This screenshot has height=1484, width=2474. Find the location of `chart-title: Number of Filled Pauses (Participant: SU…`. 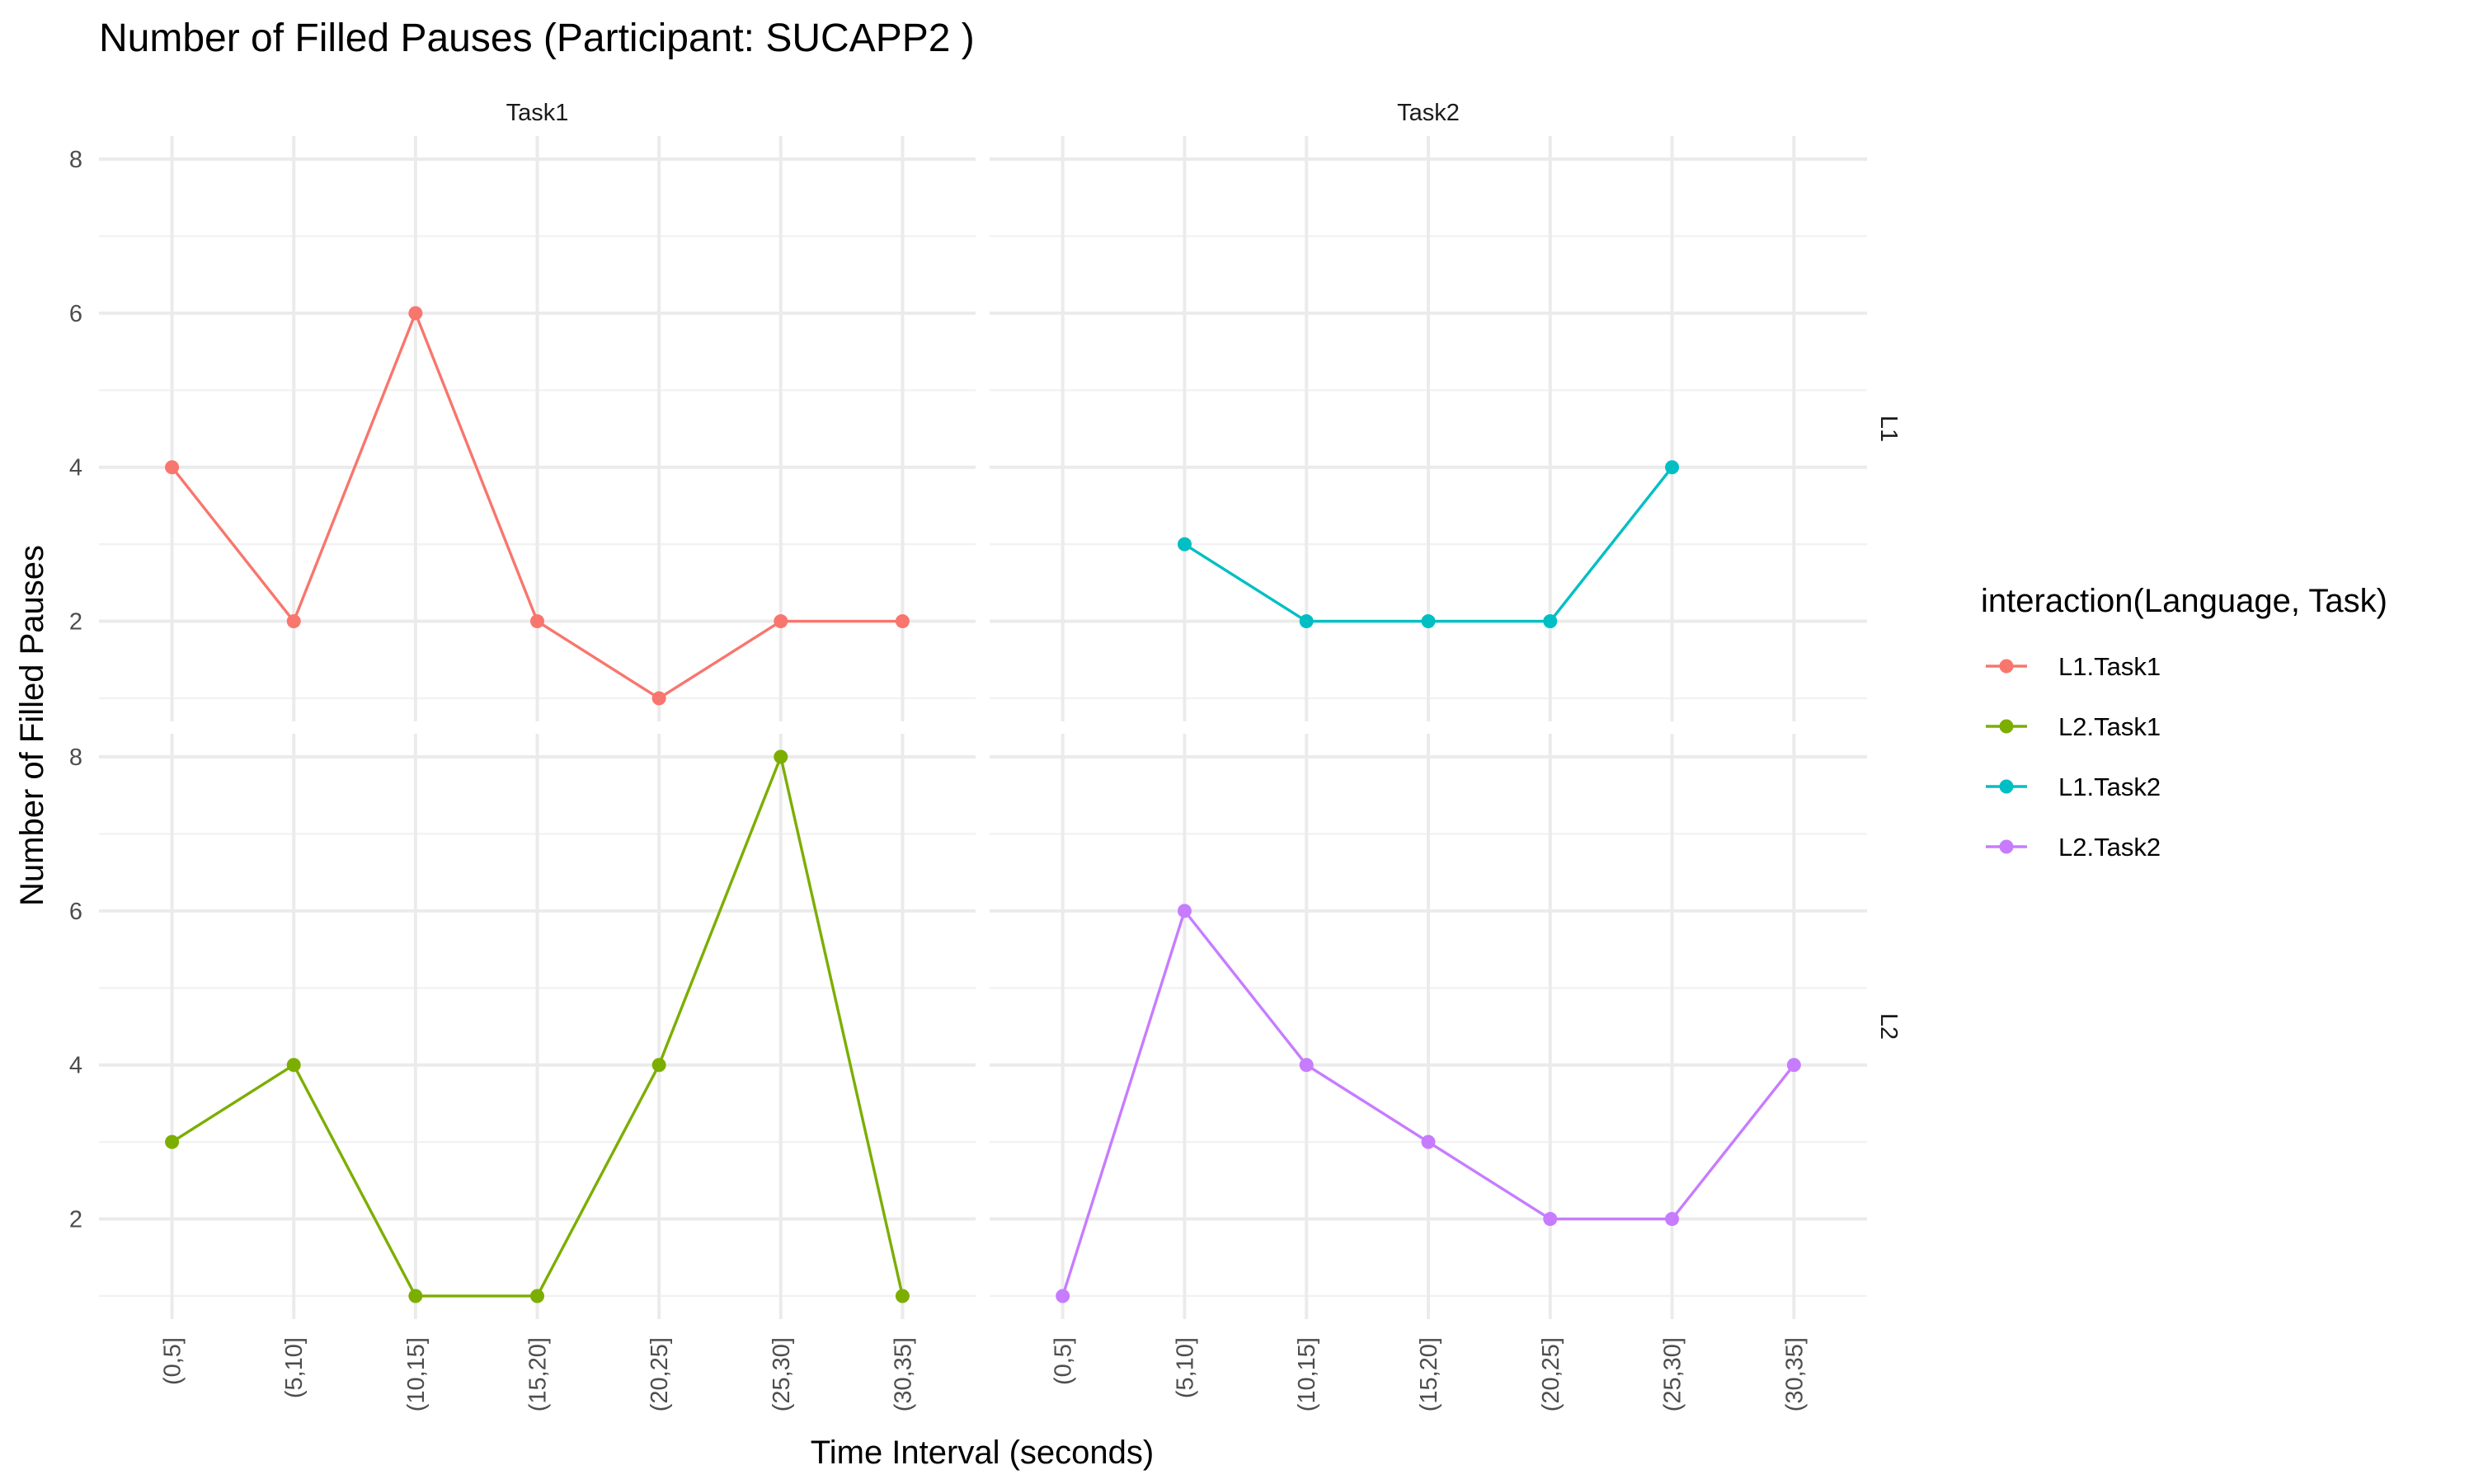

chart-title: Number of Filled Pauses (Participant: SU… is located at coordinates (537, 38).